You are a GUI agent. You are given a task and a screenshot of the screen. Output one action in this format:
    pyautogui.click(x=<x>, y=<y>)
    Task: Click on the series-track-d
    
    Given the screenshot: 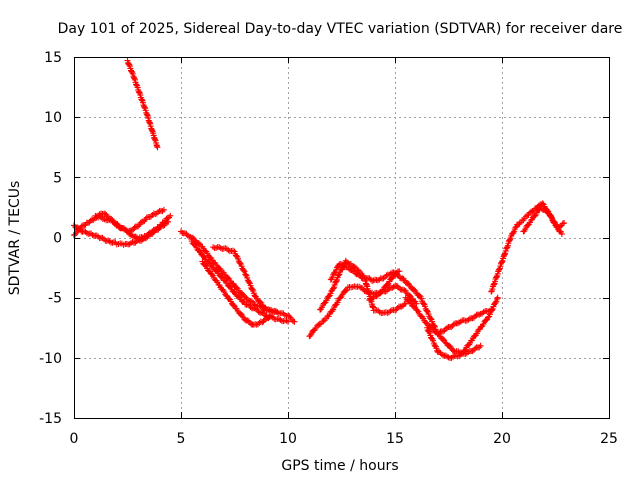 What is the action you would take?
    pyautogui.click(x=142, y=104)
    